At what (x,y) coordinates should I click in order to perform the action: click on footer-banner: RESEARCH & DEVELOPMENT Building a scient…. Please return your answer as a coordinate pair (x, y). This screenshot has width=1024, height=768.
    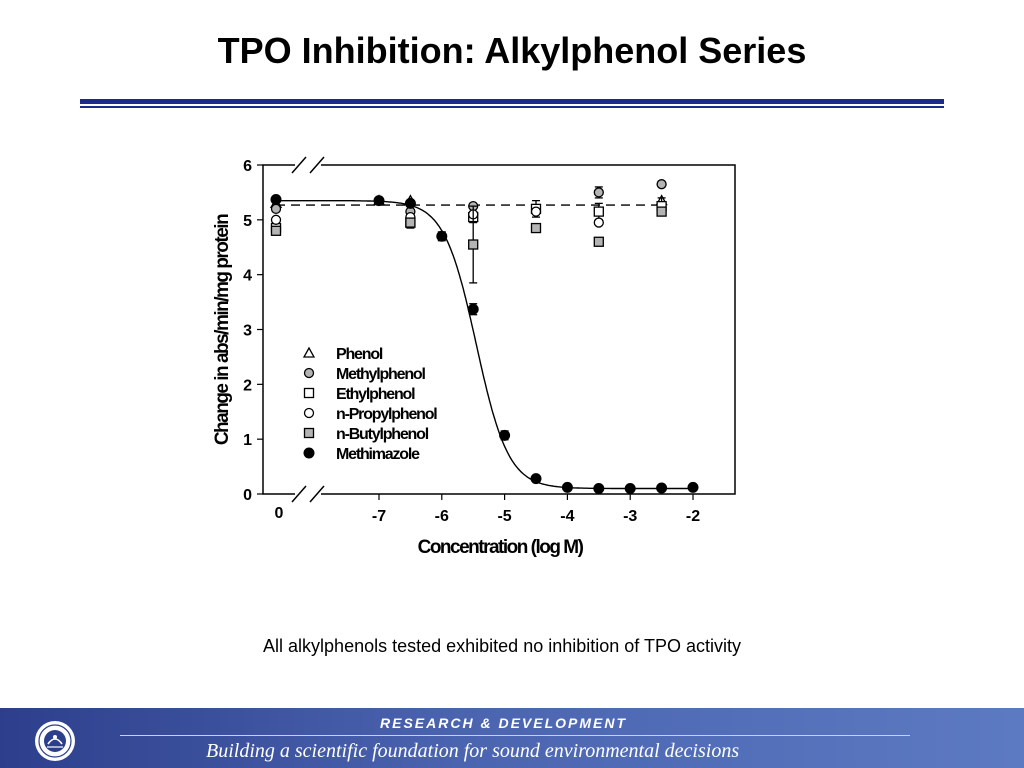
    Looking at the image, I should click on (512, 738).